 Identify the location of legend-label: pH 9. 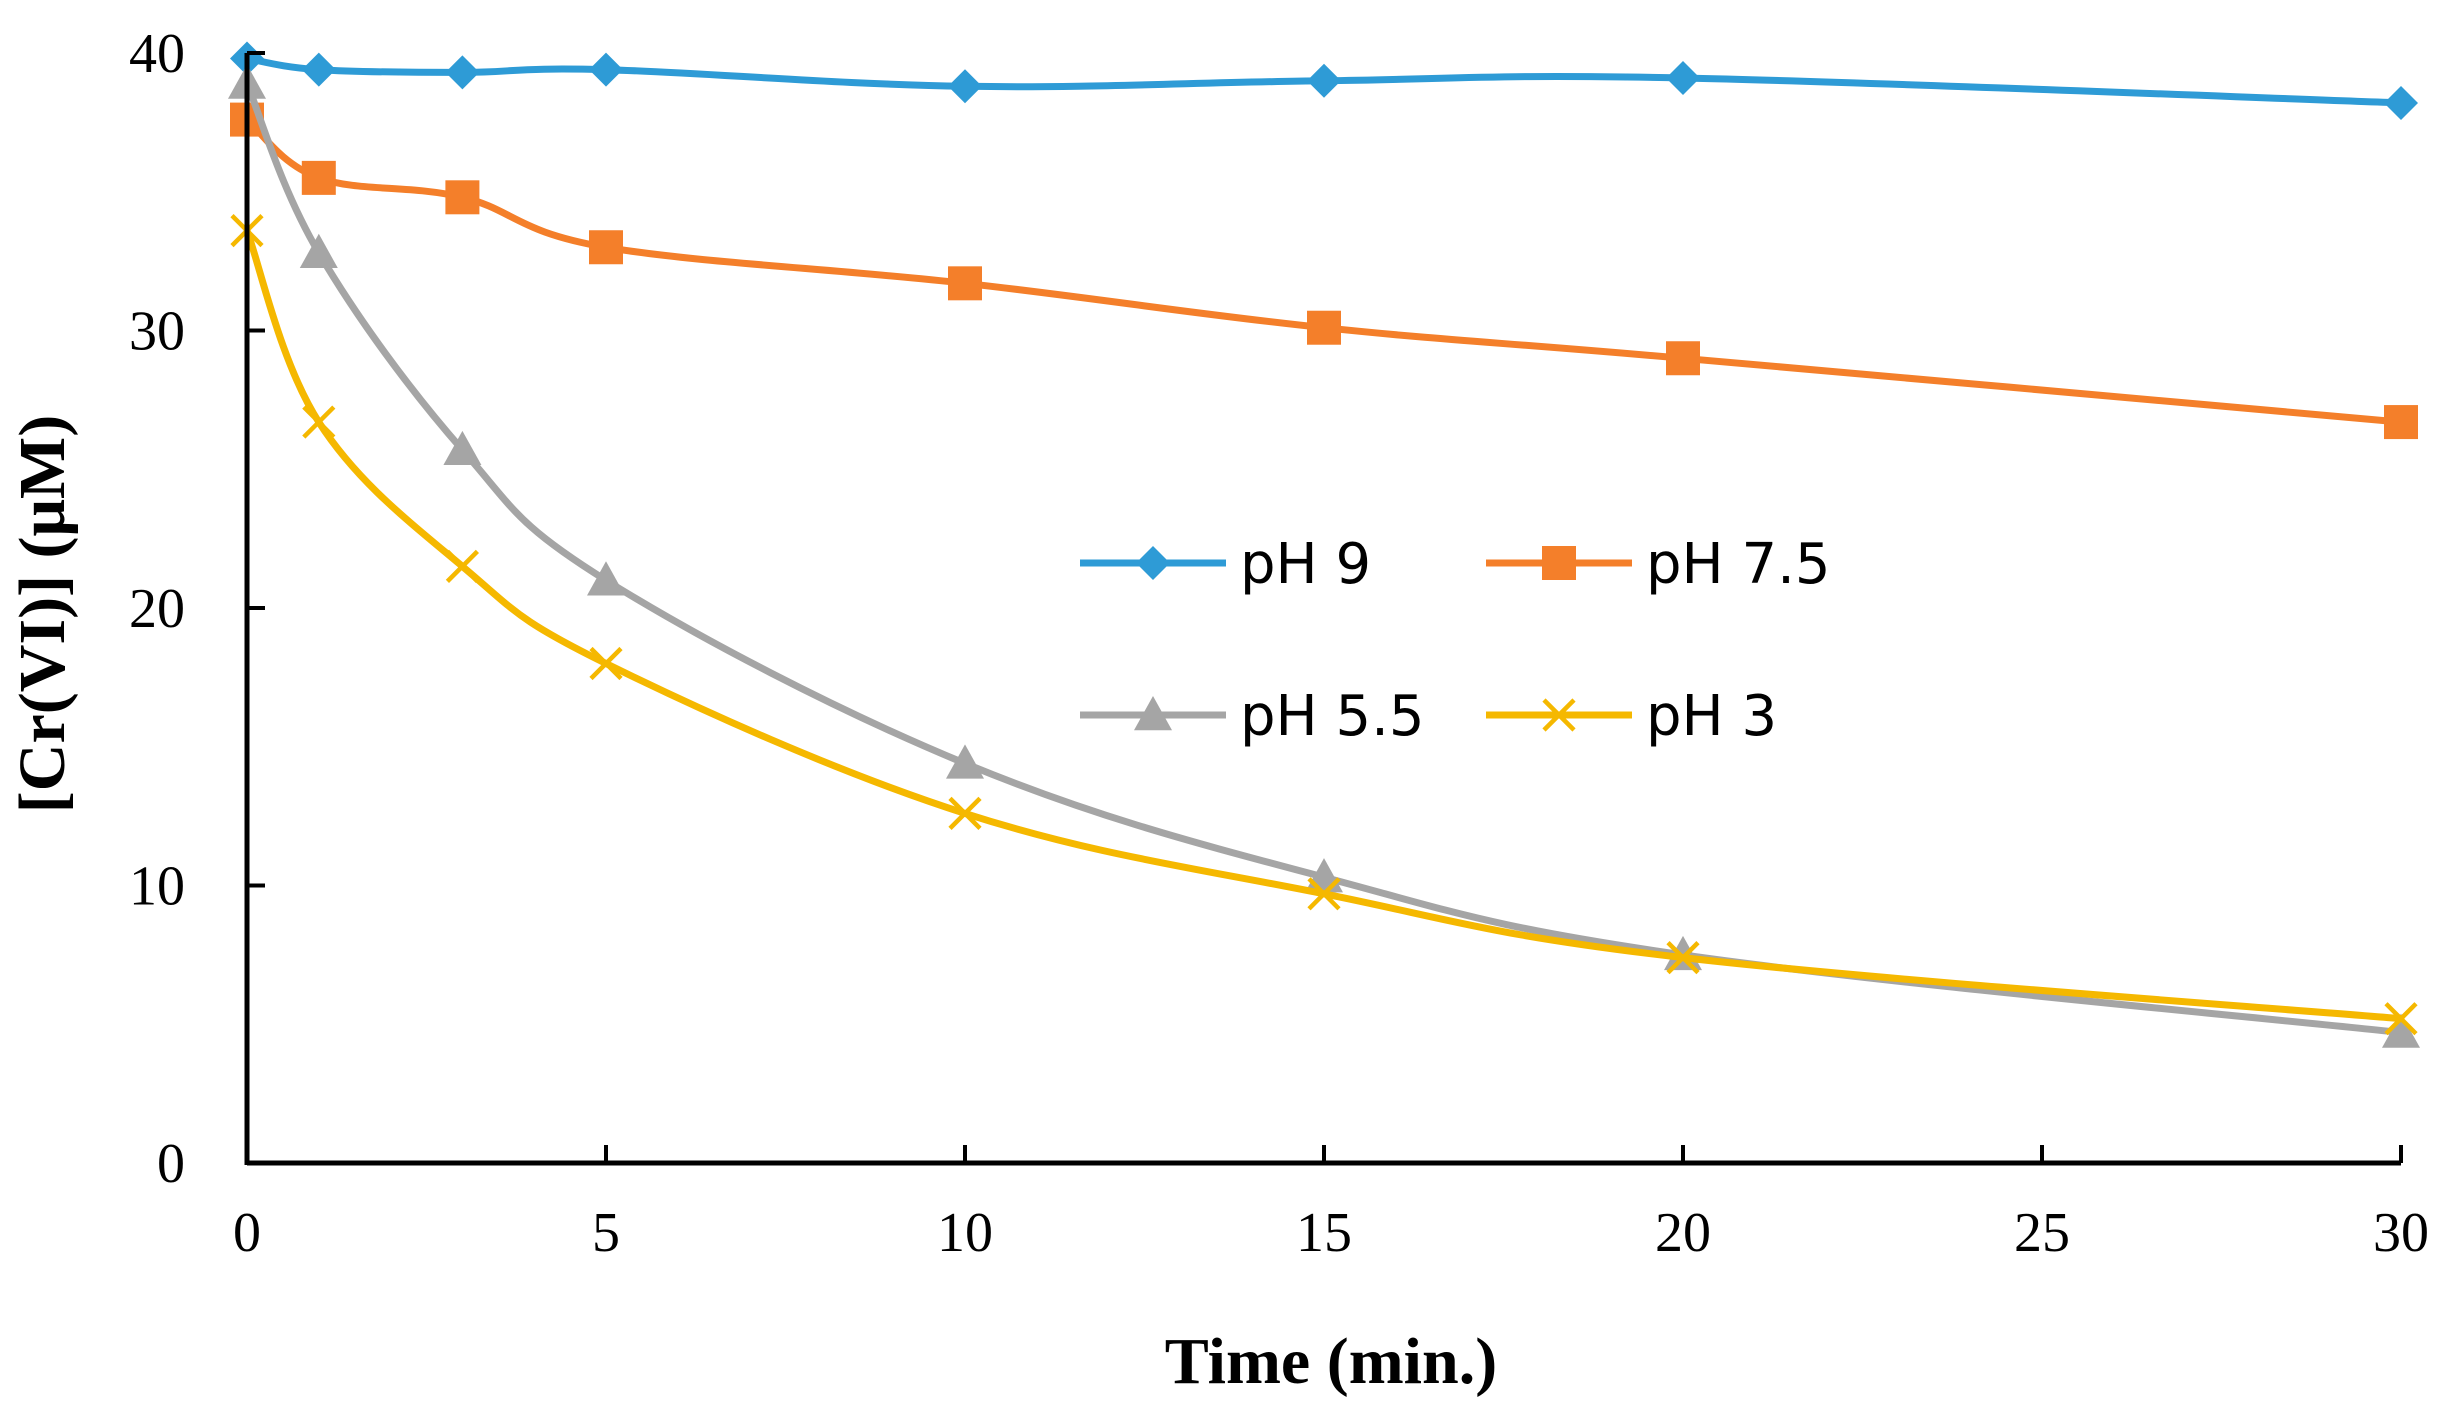
(1305, 564).